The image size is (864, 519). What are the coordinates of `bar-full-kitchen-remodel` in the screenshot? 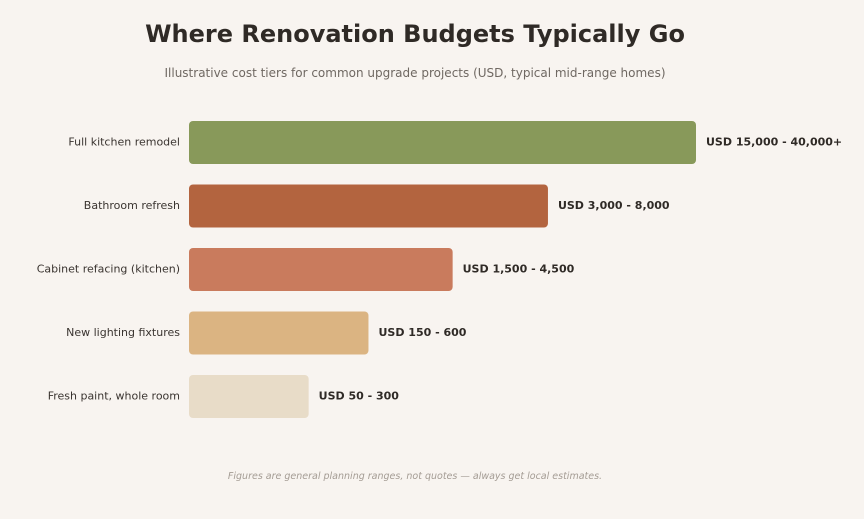 It's located at (442, 142).